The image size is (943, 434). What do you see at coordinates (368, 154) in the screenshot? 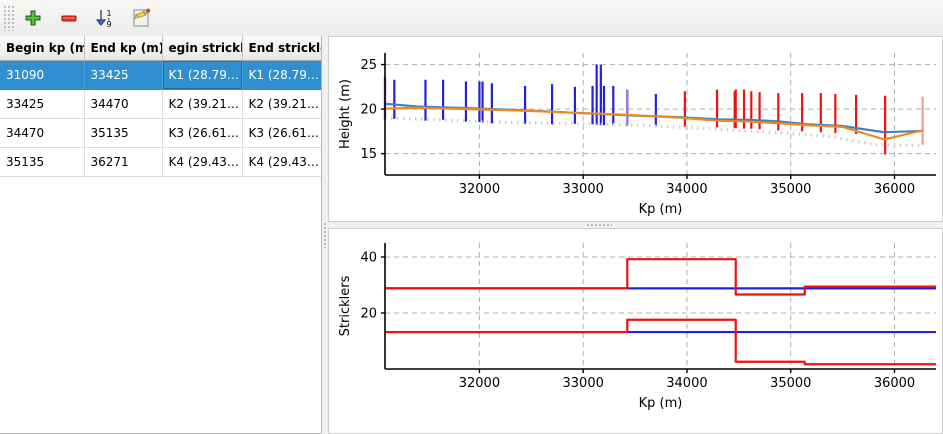
I see `svg-text: 15` at bounding box center [368, 154].